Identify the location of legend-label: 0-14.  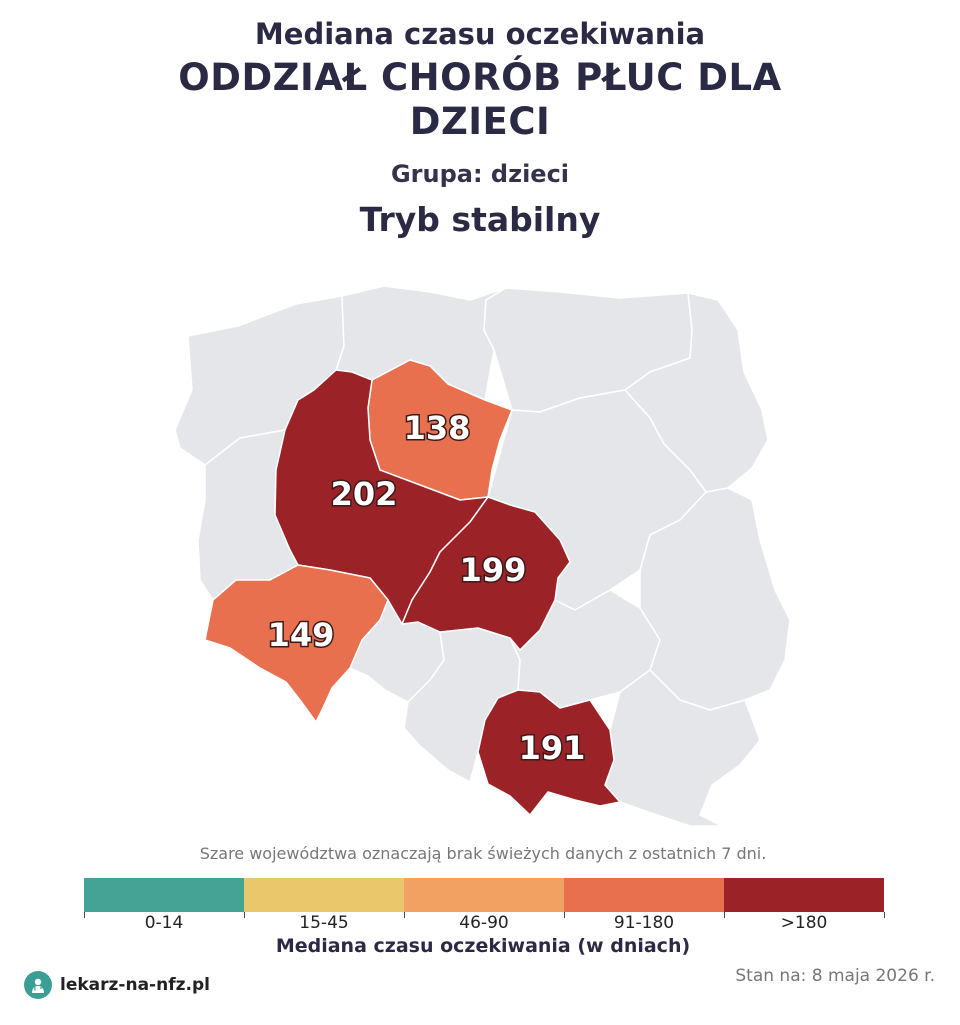
(164, 923).